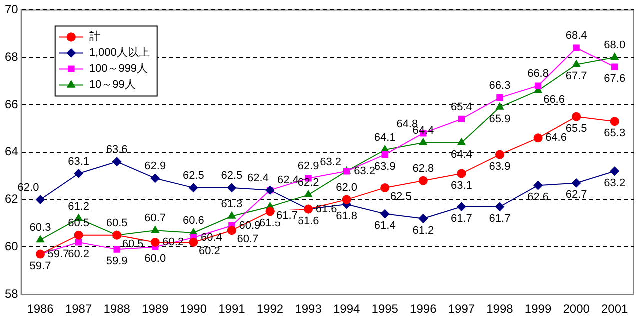 This screenshot has width=644, height=320. What do you see at coordinates (577, 195) in the screenshot?
I see `data-label: 62.7` at bounding box center [577, 195].